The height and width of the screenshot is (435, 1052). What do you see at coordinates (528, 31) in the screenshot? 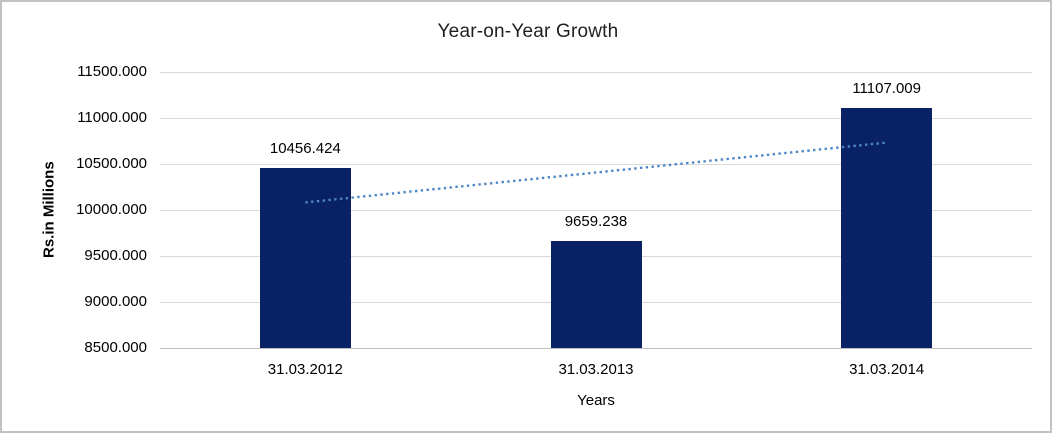
I see `chart-title: Year-on-Year Growth` at bounding box center [528, 31].